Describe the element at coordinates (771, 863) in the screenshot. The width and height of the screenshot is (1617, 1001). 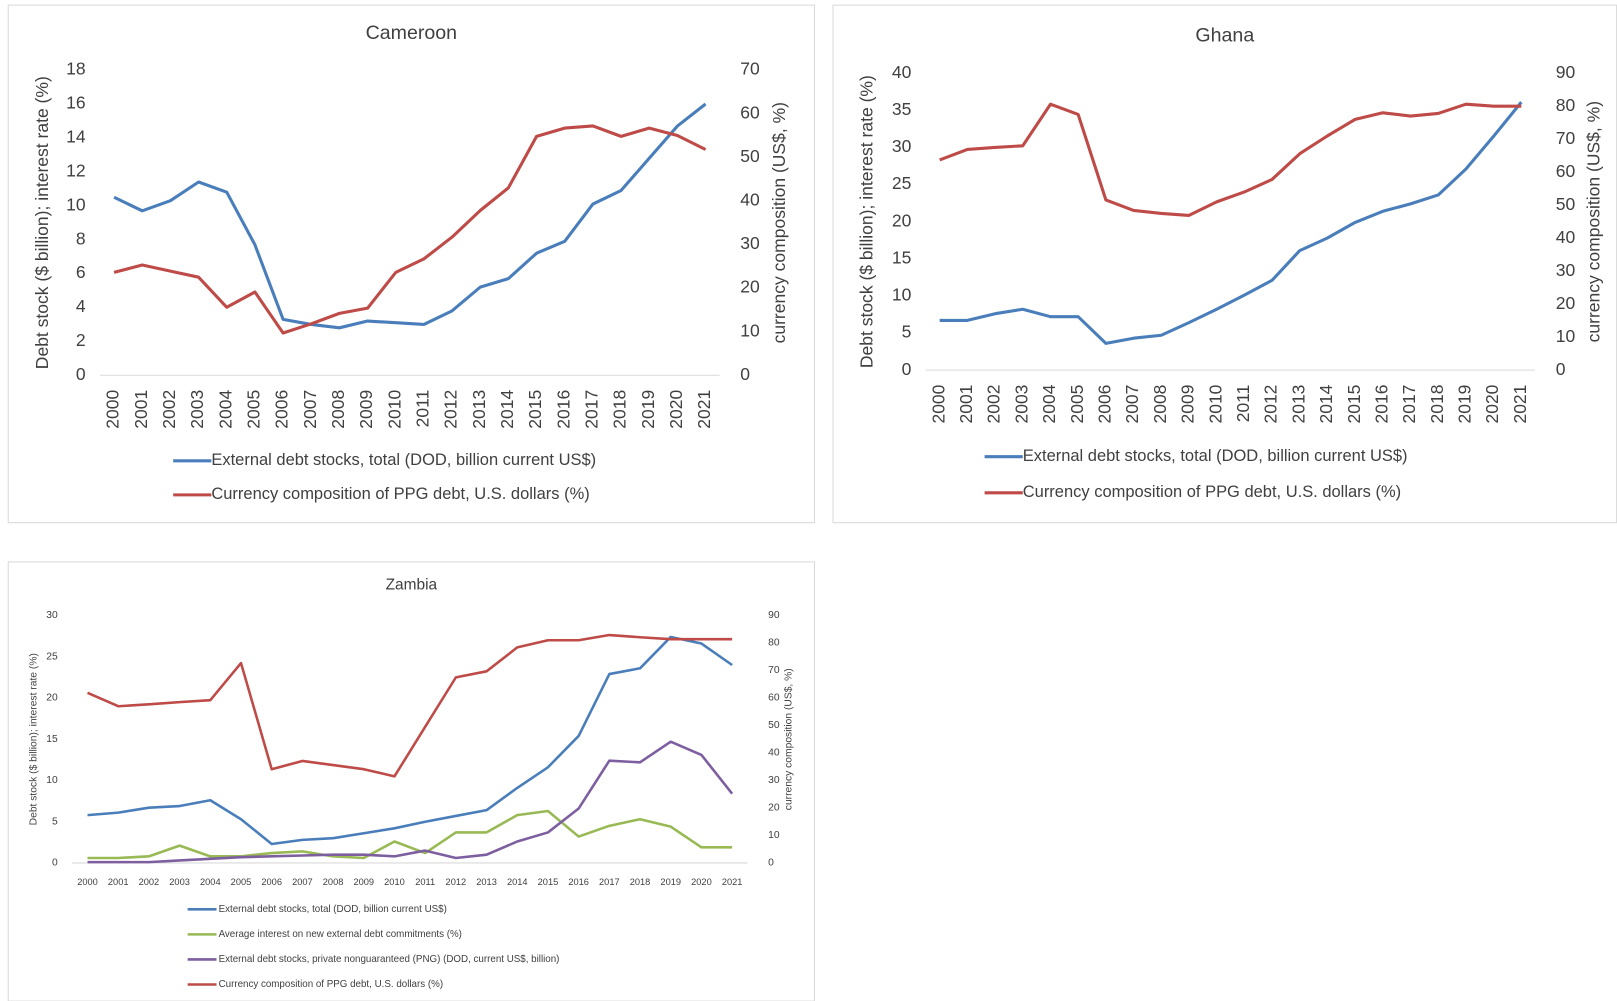
I see `y2-tick-label: 0` at that location.